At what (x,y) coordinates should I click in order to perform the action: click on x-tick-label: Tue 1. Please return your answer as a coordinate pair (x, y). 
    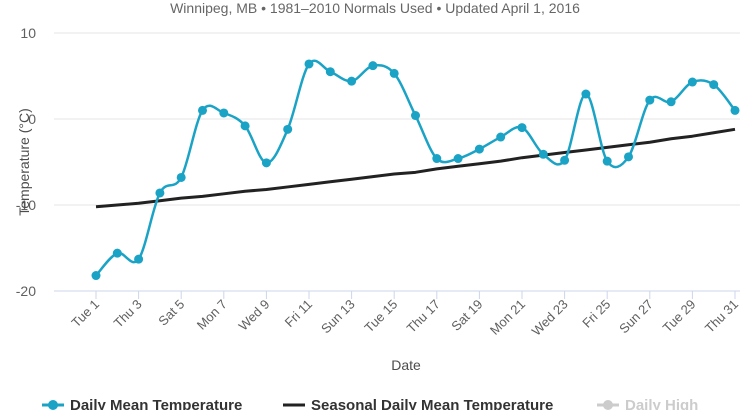
    Looking at the image, I should click on (85, 314).